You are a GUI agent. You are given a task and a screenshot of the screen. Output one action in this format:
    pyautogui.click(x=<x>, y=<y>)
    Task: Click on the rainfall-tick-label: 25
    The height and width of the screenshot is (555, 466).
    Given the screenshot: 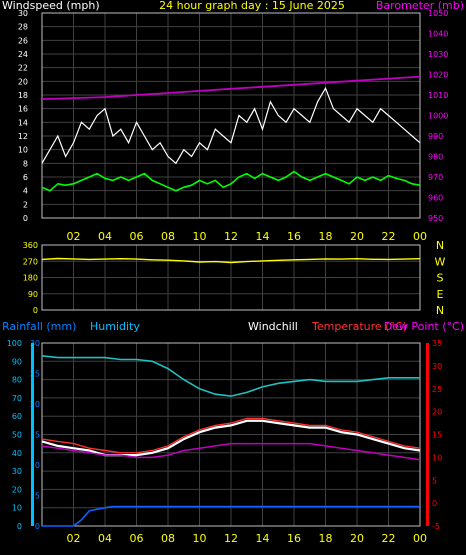 What is the action you would take?
    pyautogui.click(x=35, y=374)
    